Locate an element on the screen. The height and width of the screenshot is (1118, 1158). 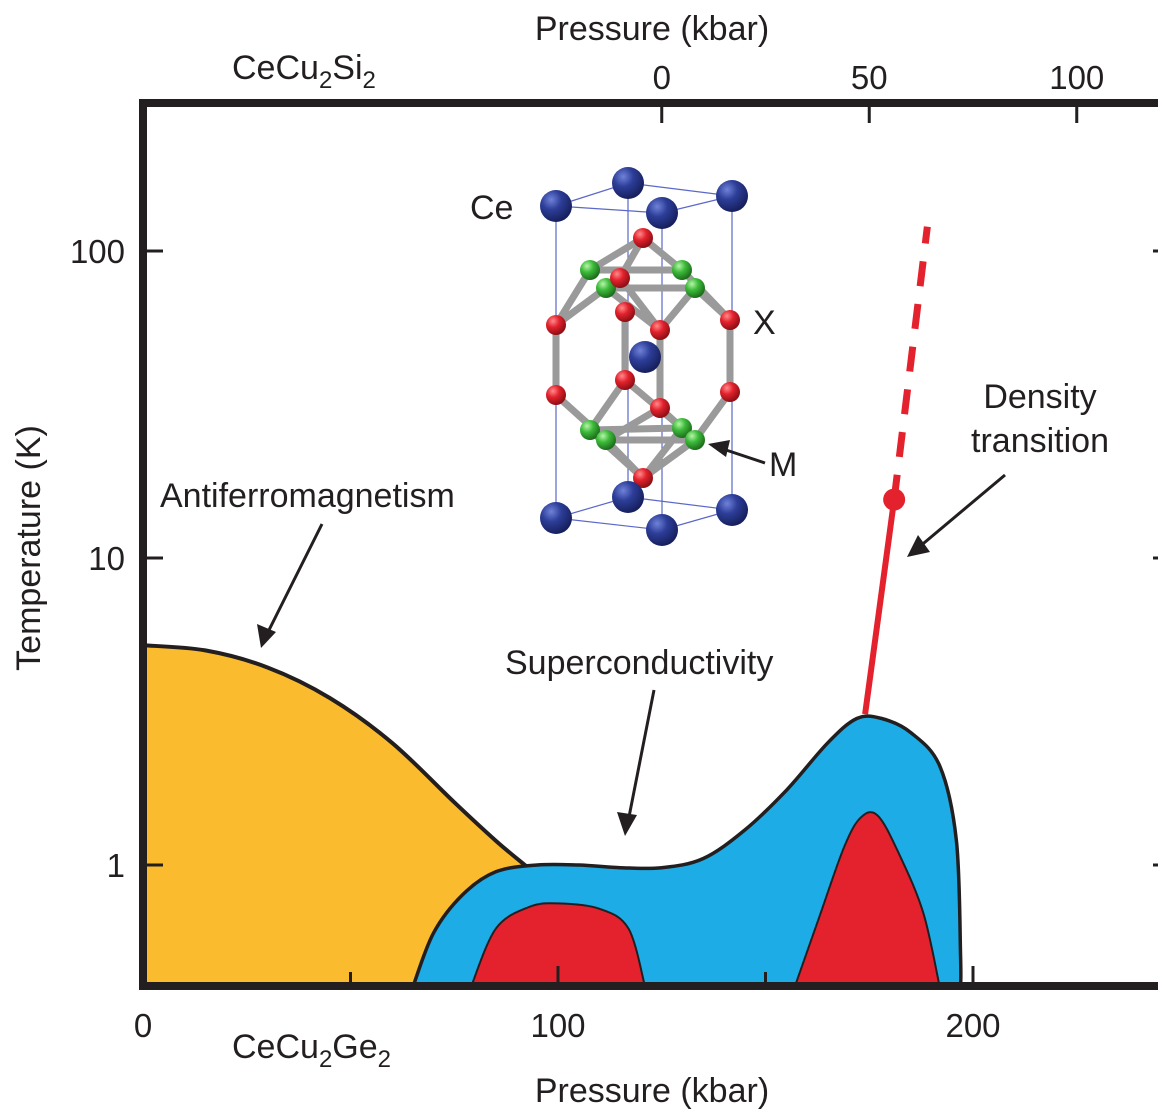
antiferromagnetism-arrow is located at coordinates (294, 580).